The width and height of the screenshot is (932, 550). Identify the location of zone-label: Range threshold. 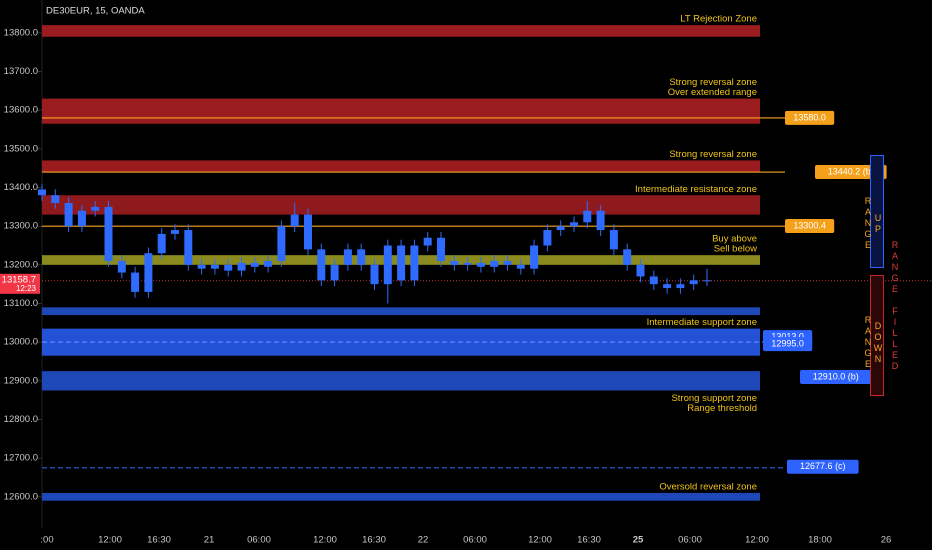
(722, 408).